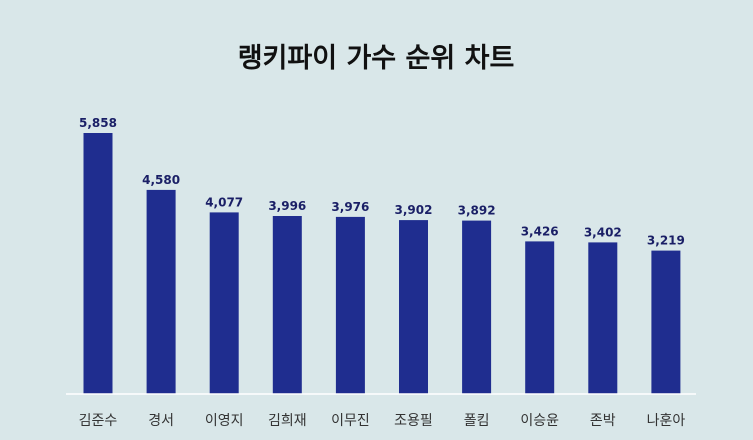 The image size is (753, 440). I want to click on category-label: 김희재, so click(287, 421).